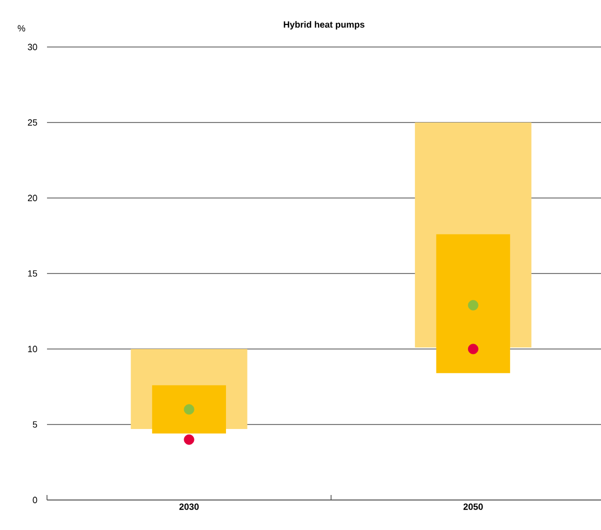 The width and height of the screenshot is (601, 530). I want to click on y-tick-label: 10, so click(33, 349).